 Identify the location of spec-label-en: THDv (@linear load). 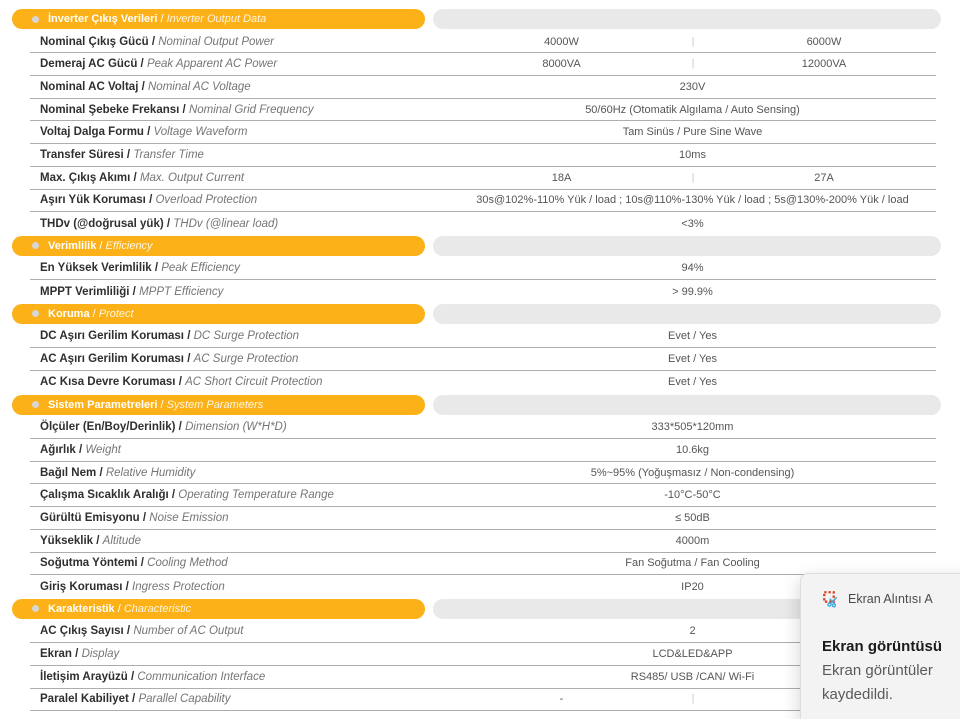
(226, 223).